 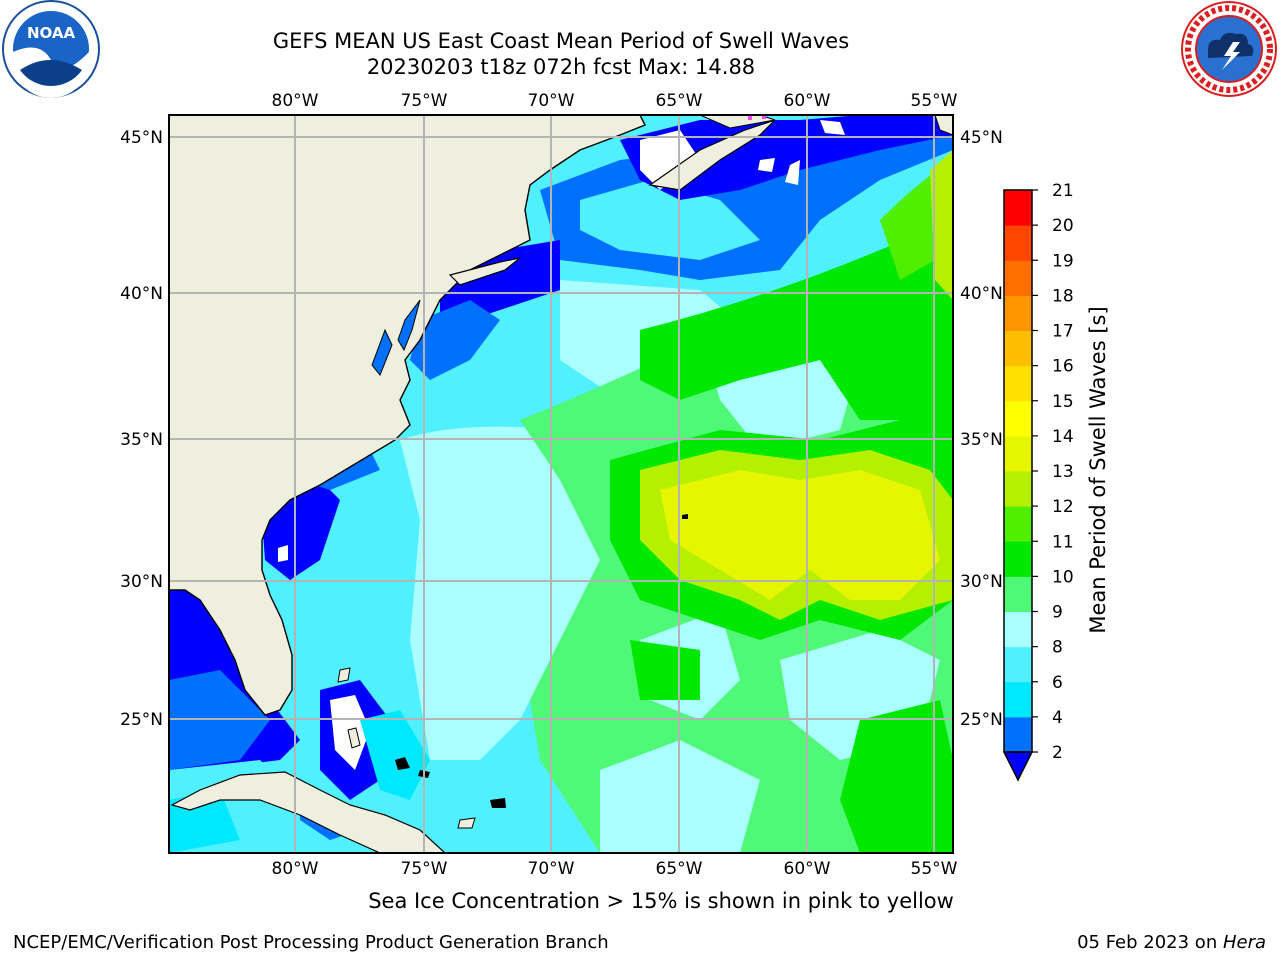 I want to click on lon-label-bottom: 80°W, so click(x=295, y=869).